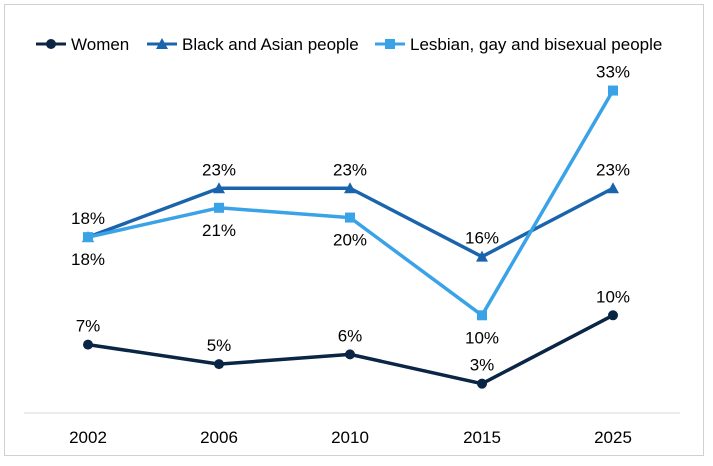 This screenshot has height=466, width=713. Describe the element at coordinates (88, 237) in the screenshot. I see `data-point-lesbian-gay-and-bisexual-people-2002` at that location.